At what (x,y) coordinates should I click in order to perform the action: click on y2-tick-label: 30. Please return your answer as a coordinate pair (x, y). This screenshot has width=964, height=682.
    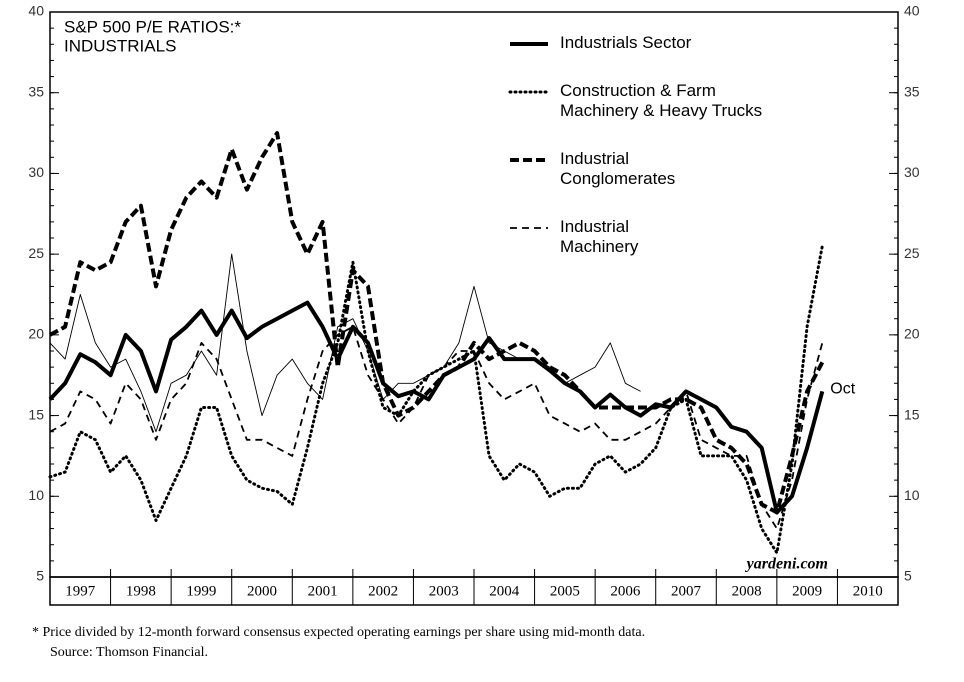
    Looking at the image, I should click on (912, 172).